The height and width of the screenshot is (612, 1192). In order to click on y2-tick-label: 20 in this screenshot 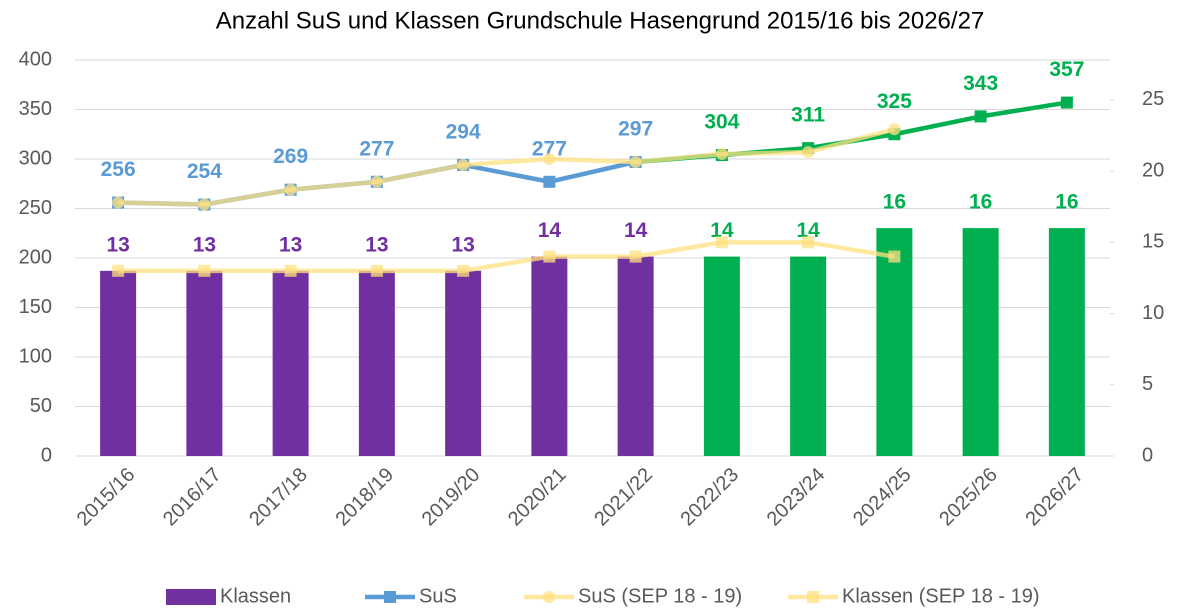, I will do `click(1153, 170)`.